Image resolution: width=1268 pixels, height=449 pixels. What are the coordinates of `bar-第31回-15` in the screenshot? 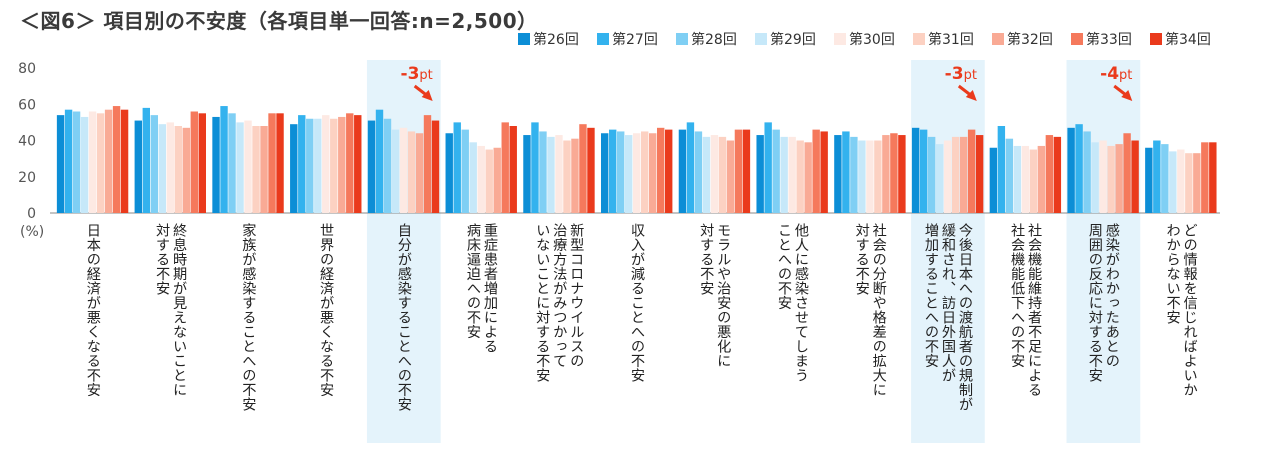 It's located at (1189, 183).